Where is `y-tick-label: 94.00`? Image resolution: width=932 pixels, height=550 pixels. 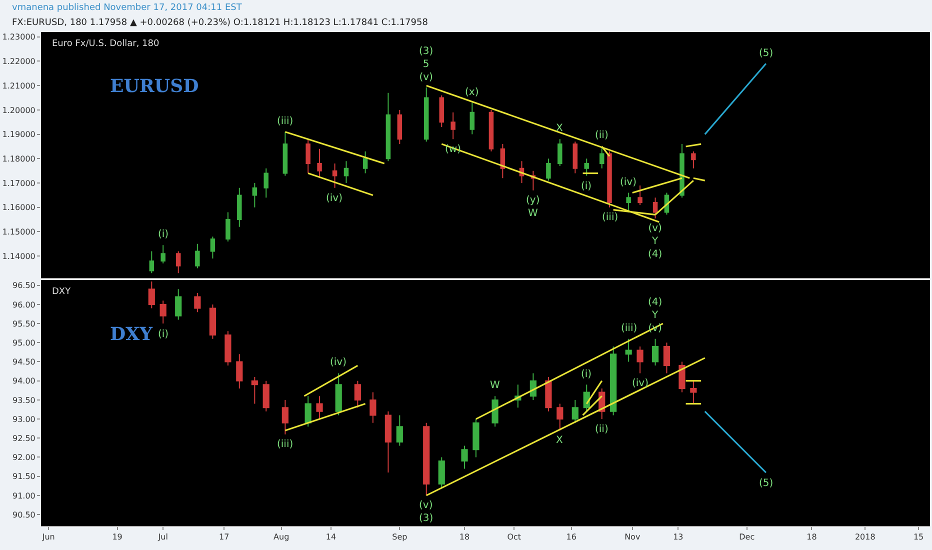 y-tick-label: 94.00 is located at coordinates (24, 381).